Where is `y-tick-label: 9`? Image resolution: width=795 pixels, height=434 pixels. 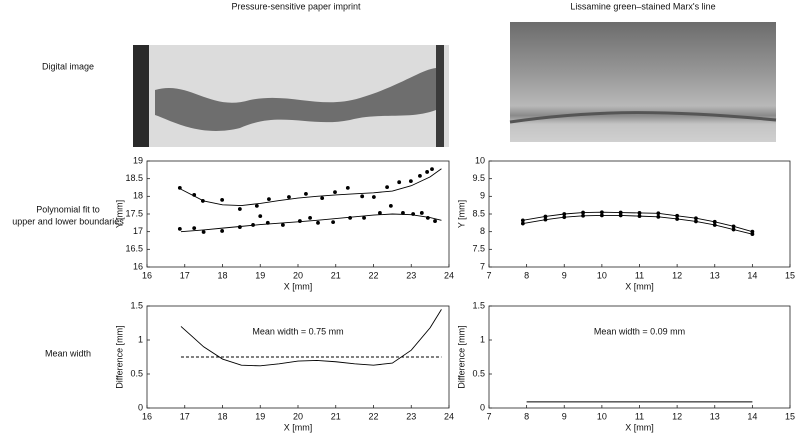 y-tick-label: 9 is located at coordinates (482, 196).